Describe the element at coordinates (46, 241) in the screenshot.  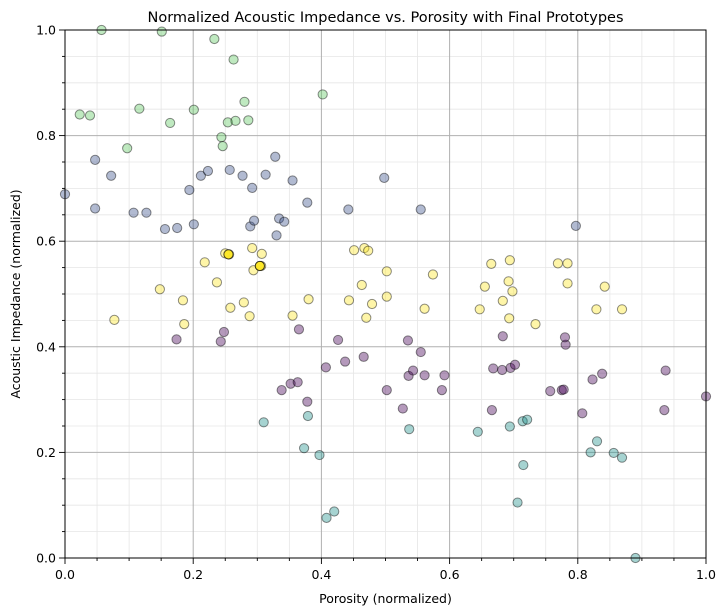
I see `y-tick-label: 0.6` at that location.